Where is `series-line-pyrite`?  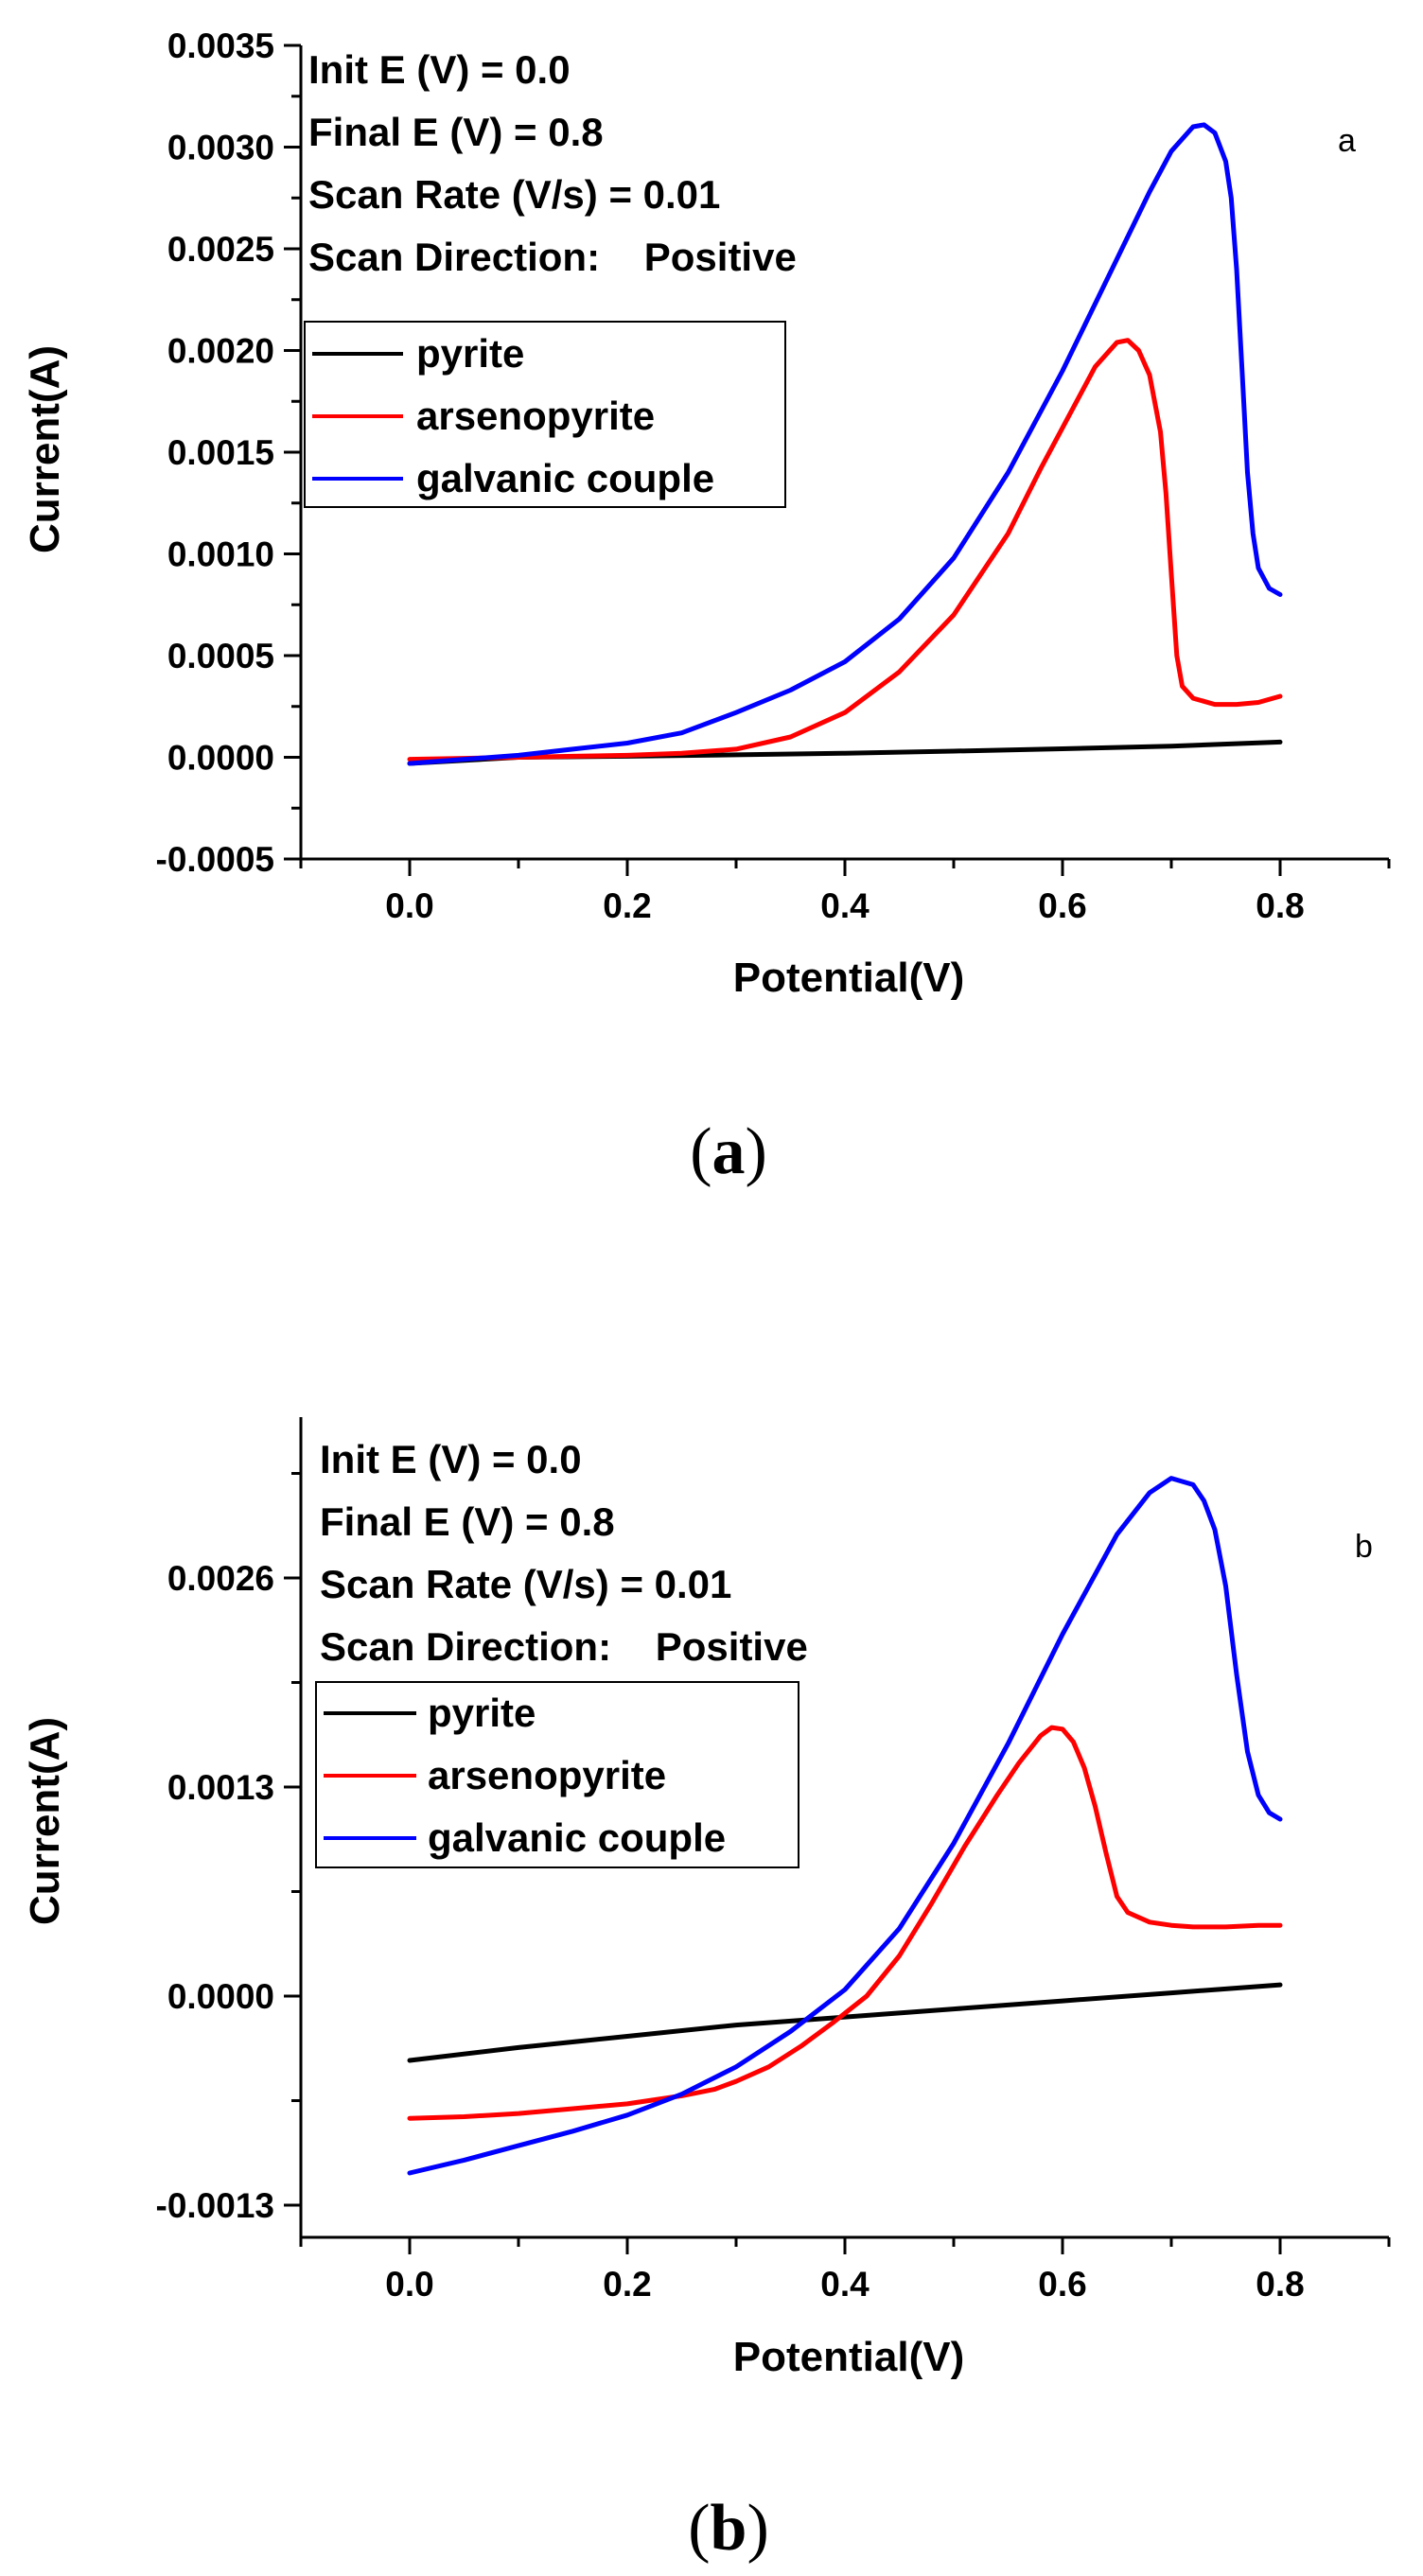
series-line-pyrite is located at coordinates (845, 2022).